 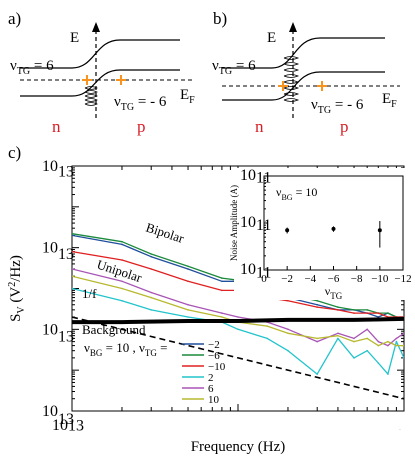 I want to click on panel-b-fermi-label: EF, so click(x=389, y=100).